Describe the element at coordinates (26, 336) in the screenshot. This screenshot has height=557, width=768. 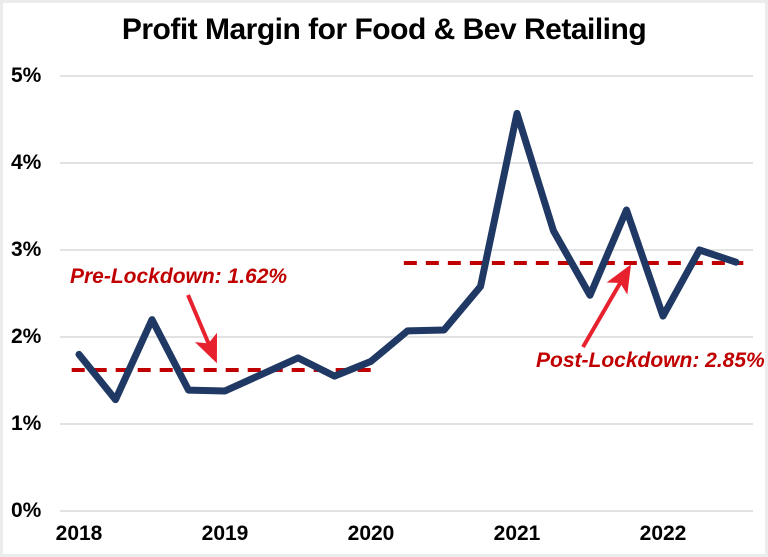
I see `y-tick-2pct: 2%` at that location.